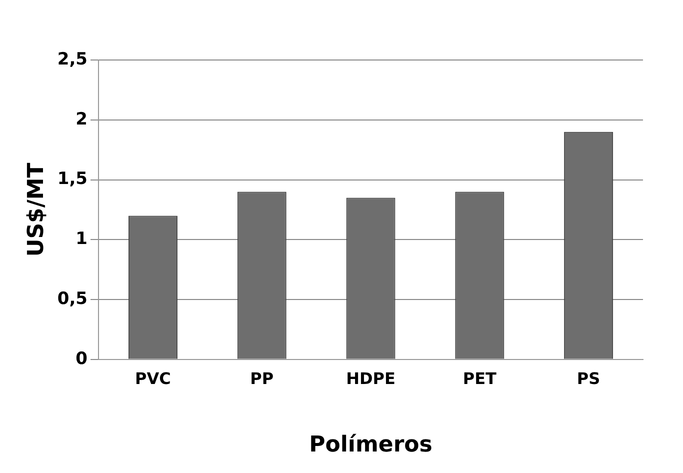 The image size is (683, 473). What do you see at coordinates (82, 119) in the screenshot?
I see `y-tick-label: 2` at bounding box center [82, 119].